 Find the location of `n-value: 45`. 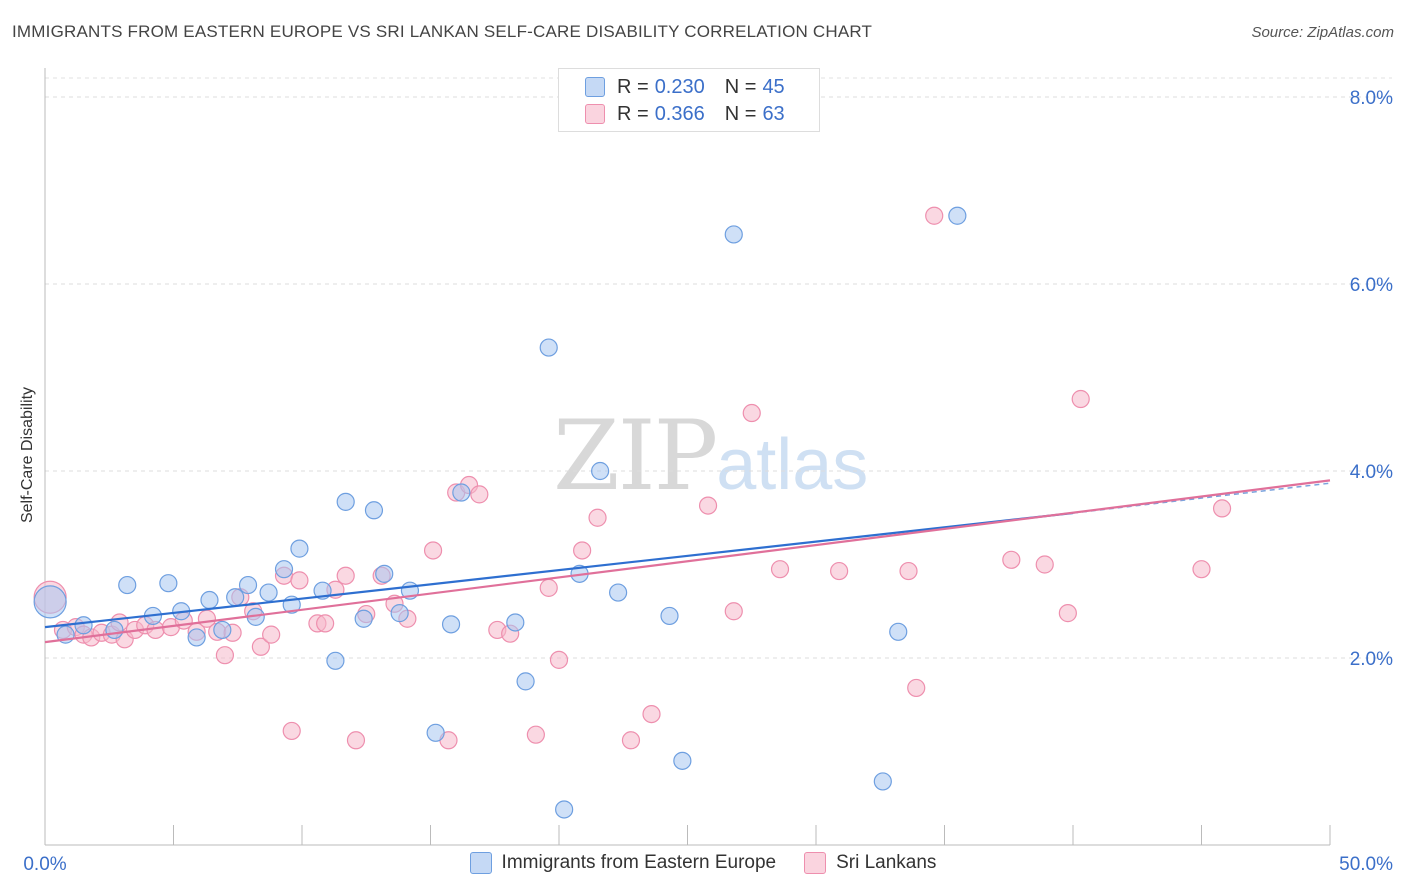

n-value: 45 is located at coordinates (773, 86).